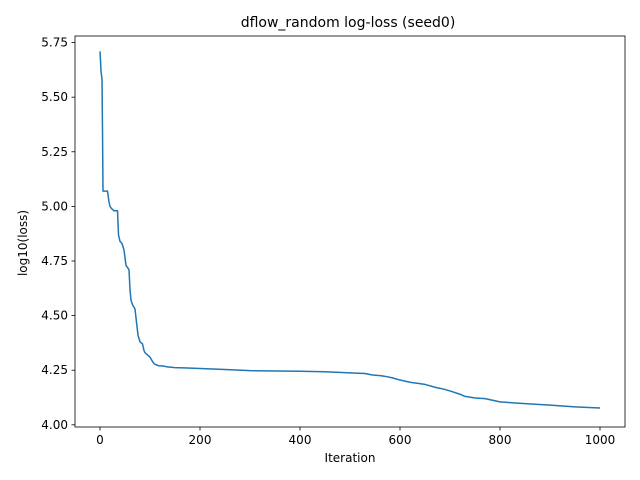  Describe the element at coordinates (100, 440) in the screenshot. I see `x-tick-label: 0` at that location.